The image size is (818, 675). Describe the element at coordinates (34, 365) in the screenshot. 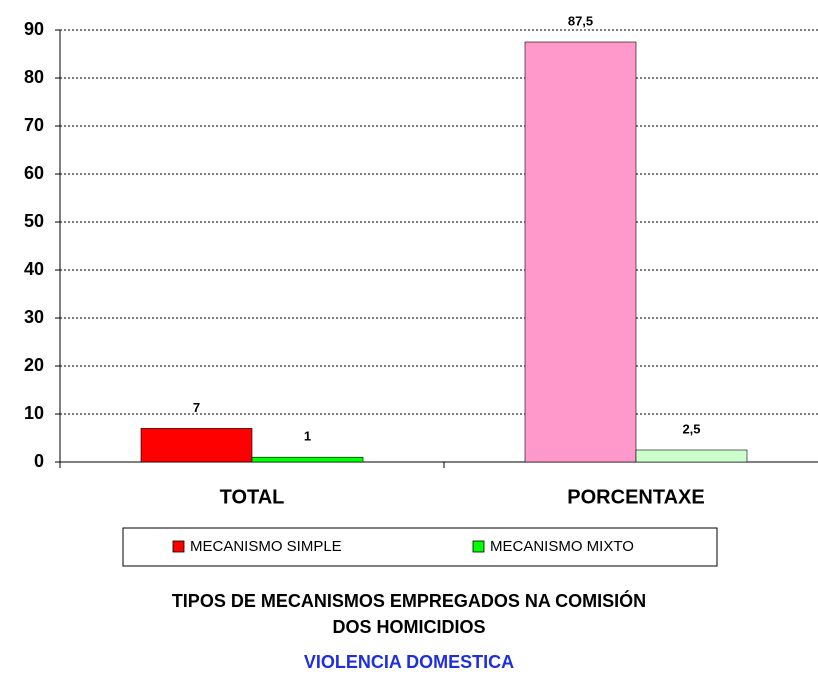

I see `y-tick-label: 20` at that location.